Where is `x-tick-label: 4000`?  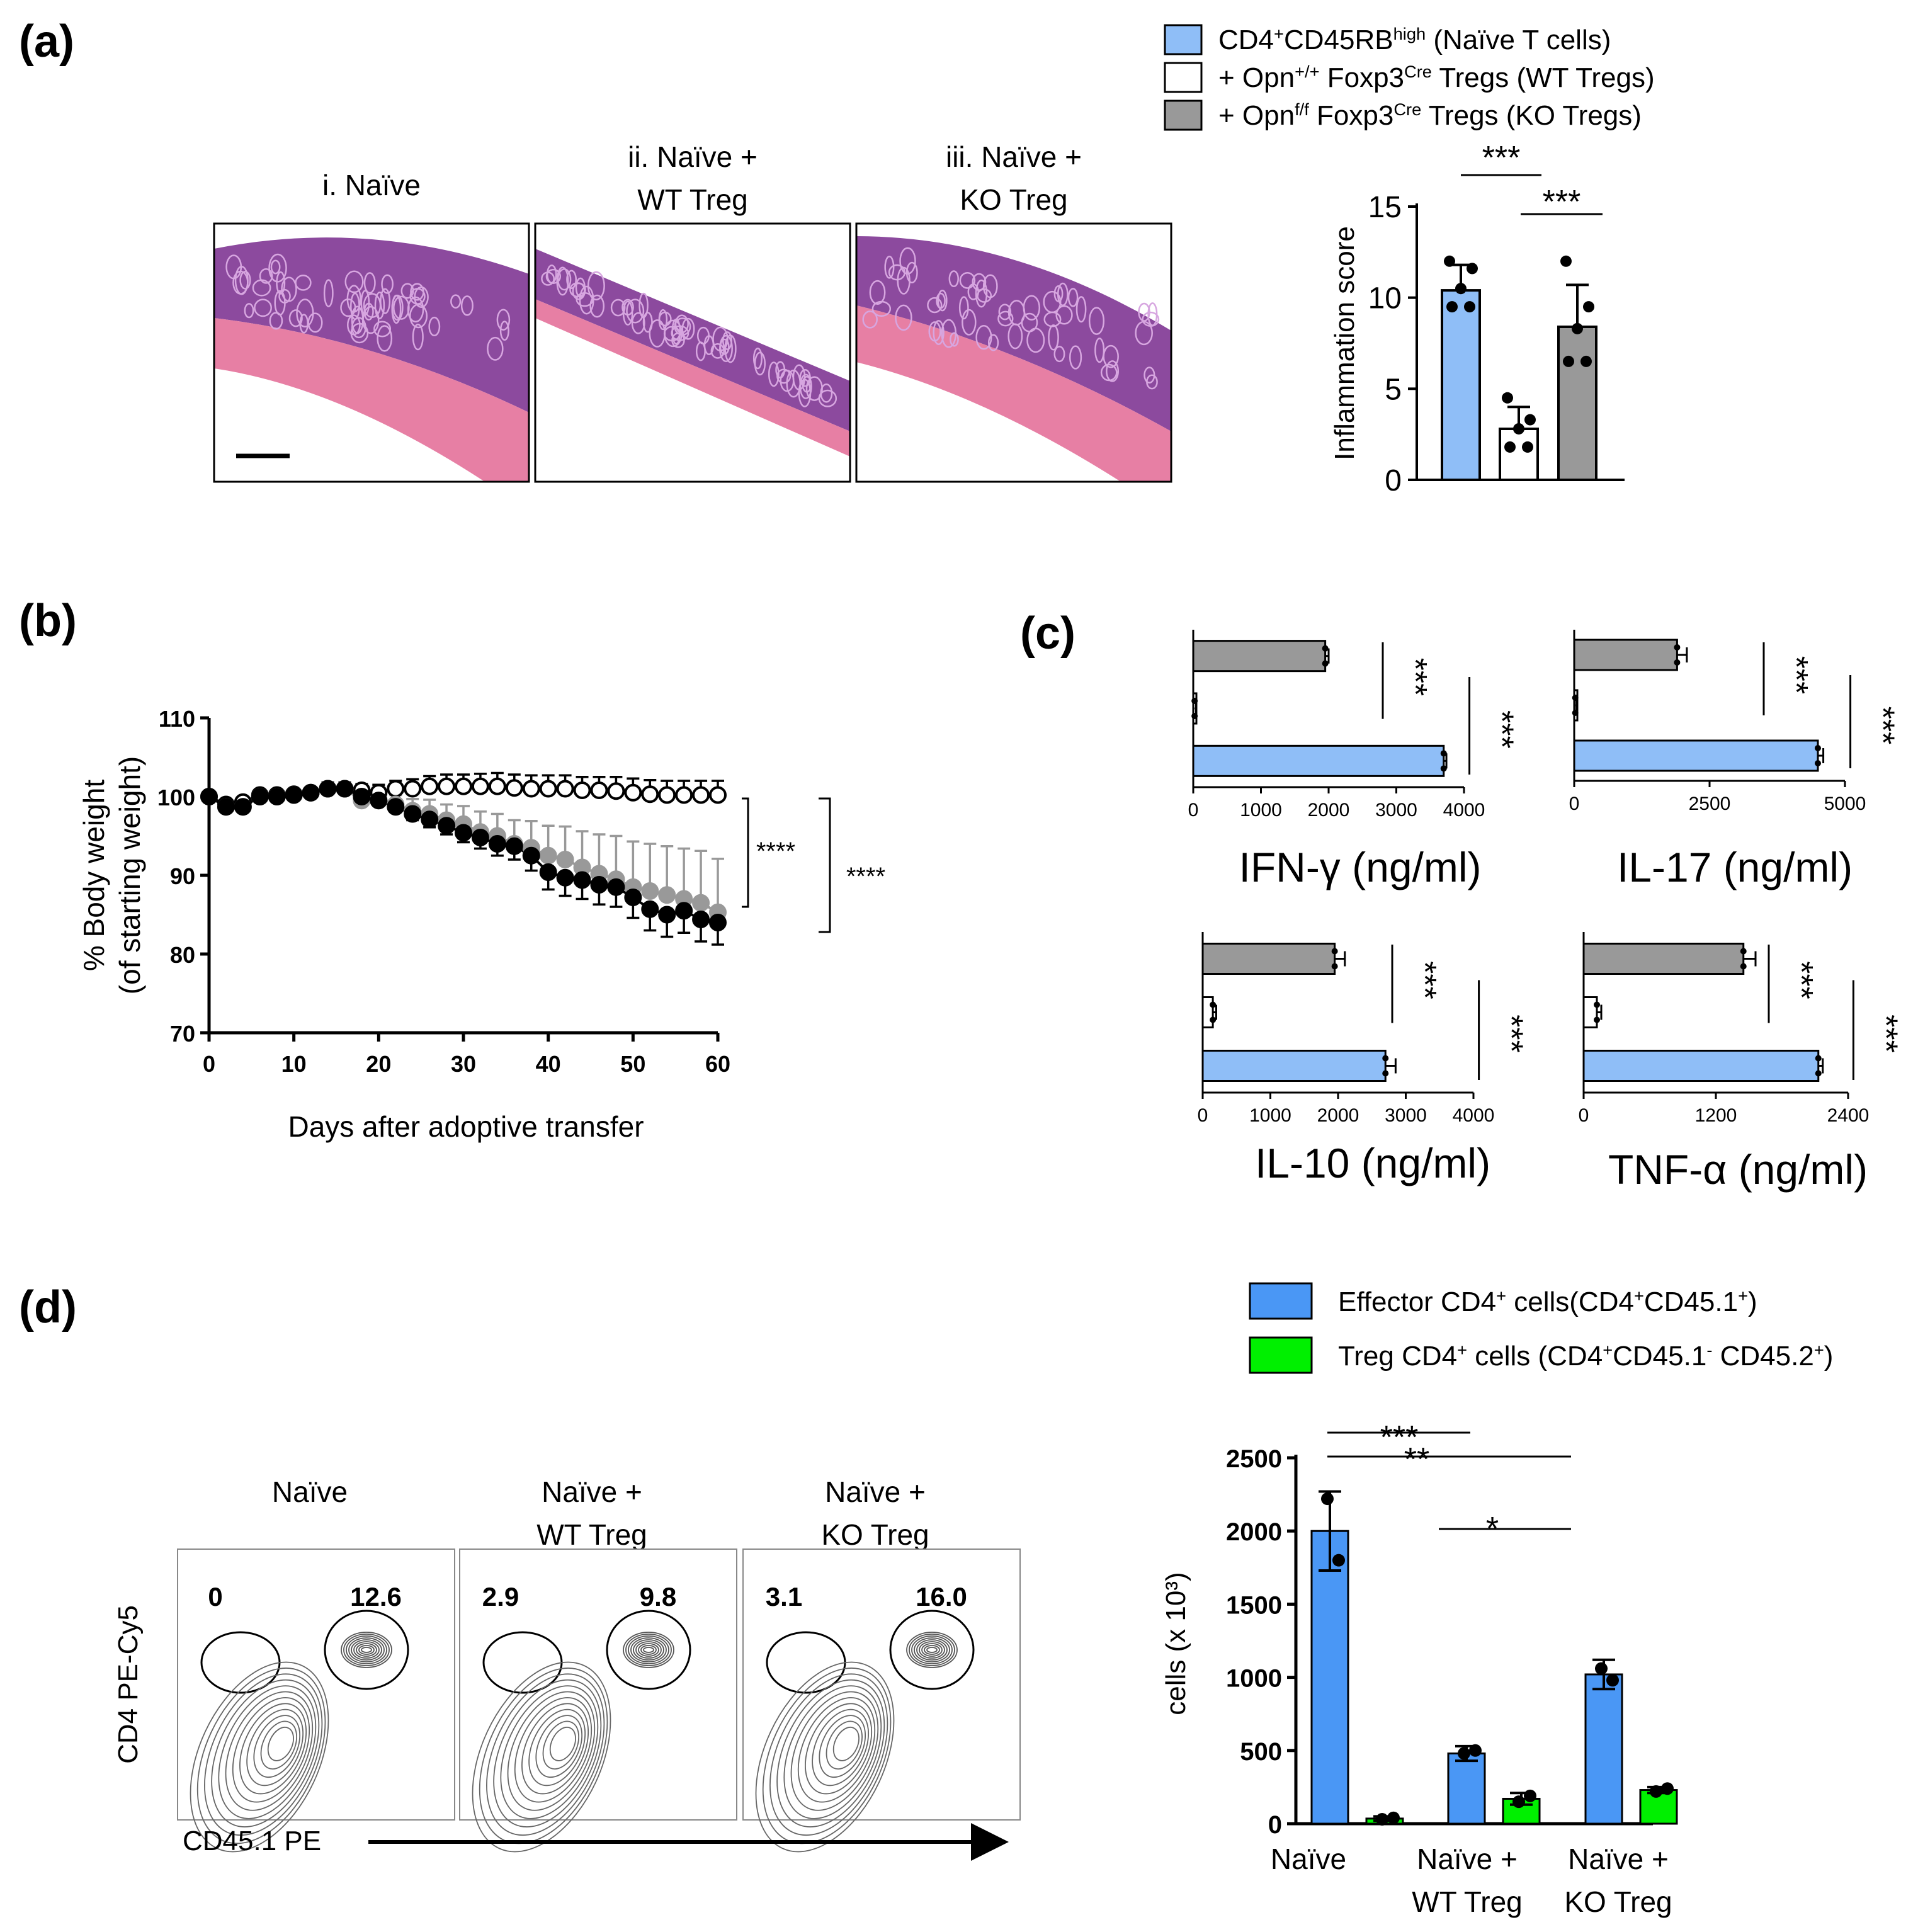
x-tick-label: 4000 is located at coordinates (1474, 1115).